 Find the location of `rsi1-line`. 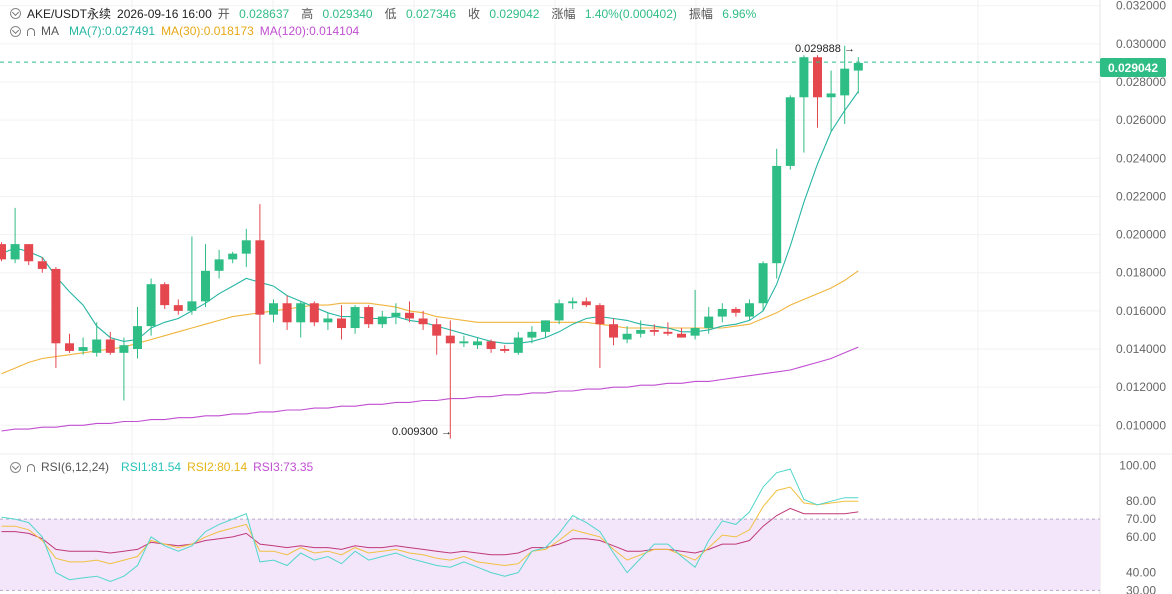

rsi1-line is located at coordinates (430, 525).